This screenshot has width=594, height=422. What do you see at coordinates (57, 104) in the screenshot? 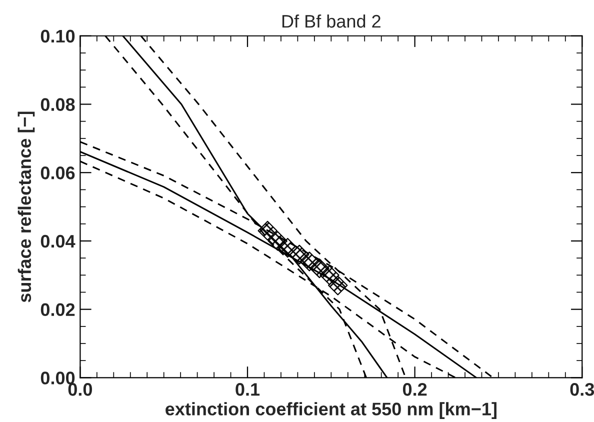
I see `y-tick-label: 0.08` at bounding box center [57, 104].